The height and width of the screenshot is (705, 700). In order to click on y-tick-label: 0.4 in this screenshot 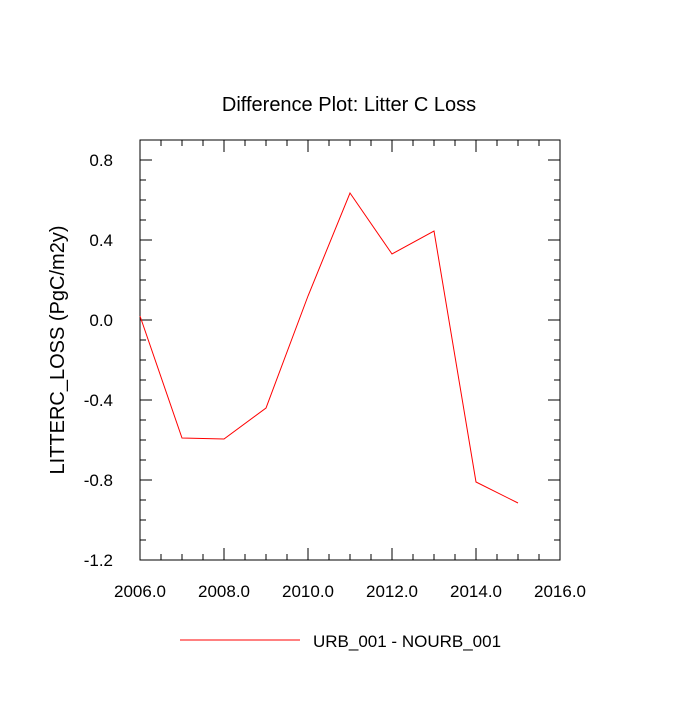, I will do `click(101, 240)`.